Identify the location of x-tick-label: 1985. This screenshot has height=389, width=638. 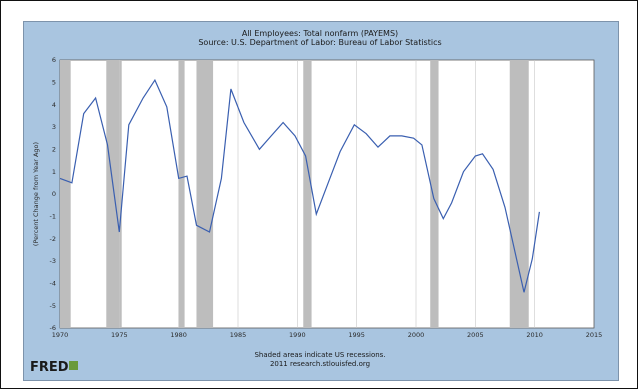
(238, 335).